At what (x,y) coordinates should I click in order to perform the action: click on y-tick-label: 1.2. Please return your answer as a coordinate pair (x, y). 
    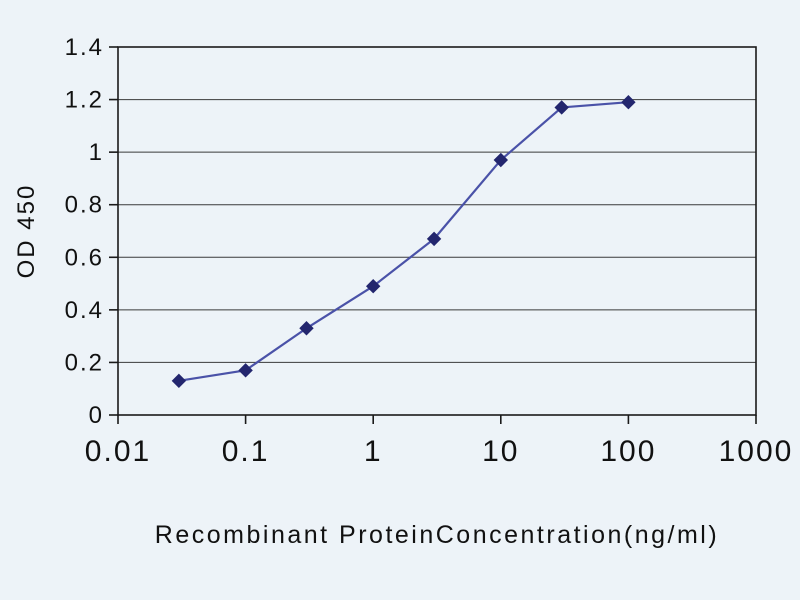
    Looking at the image, I should click on (84, 100).